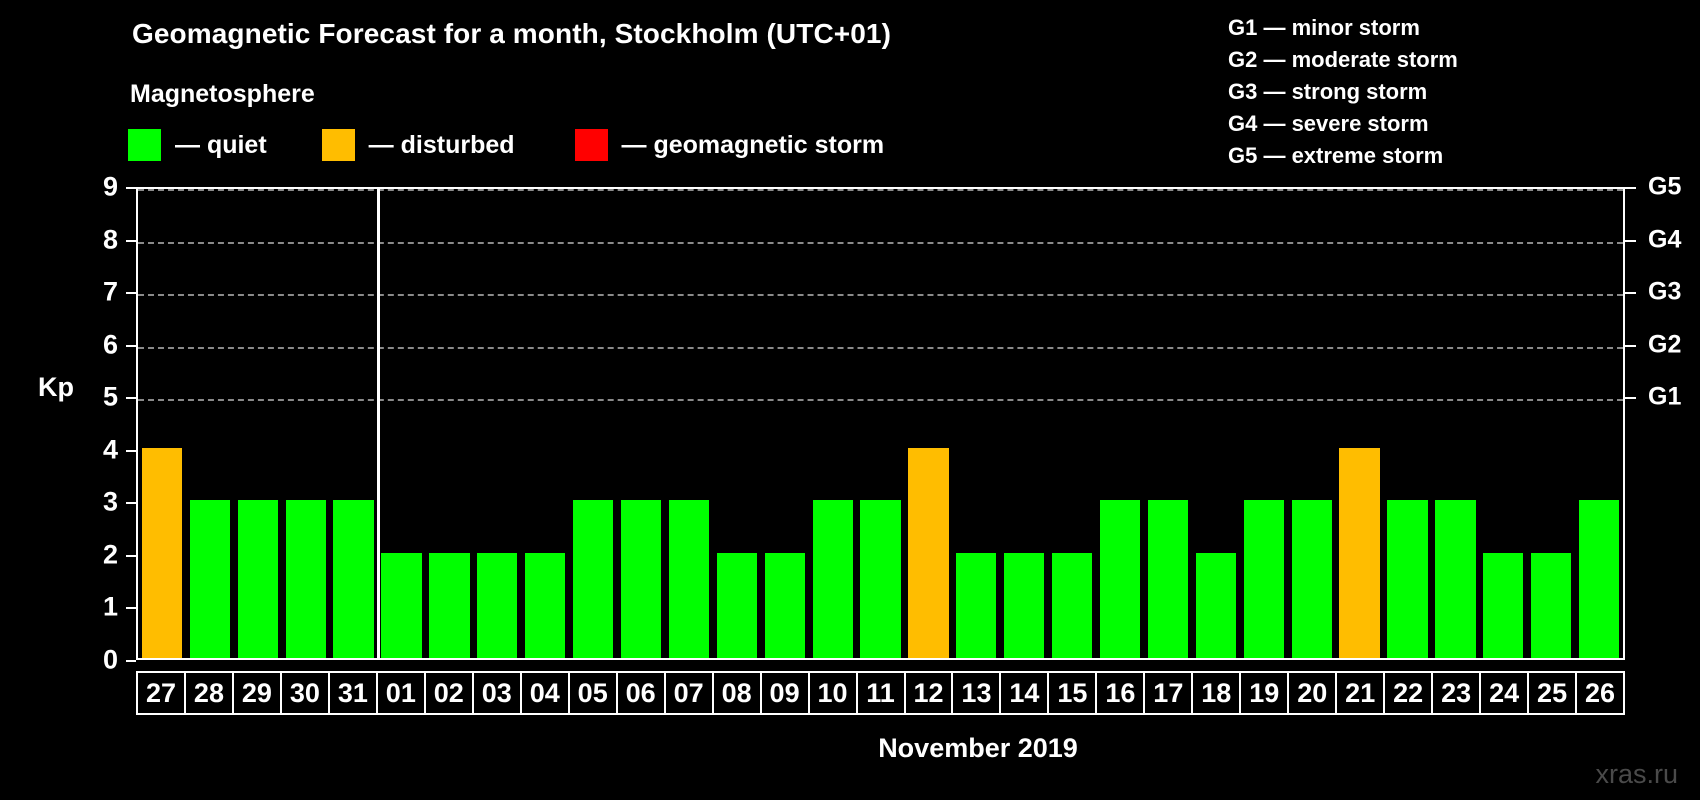 The image size is (1700, 800). Describe the element at coordinates (1121, 693) in the screenshot. I see `day-label-16: 16` at that location.